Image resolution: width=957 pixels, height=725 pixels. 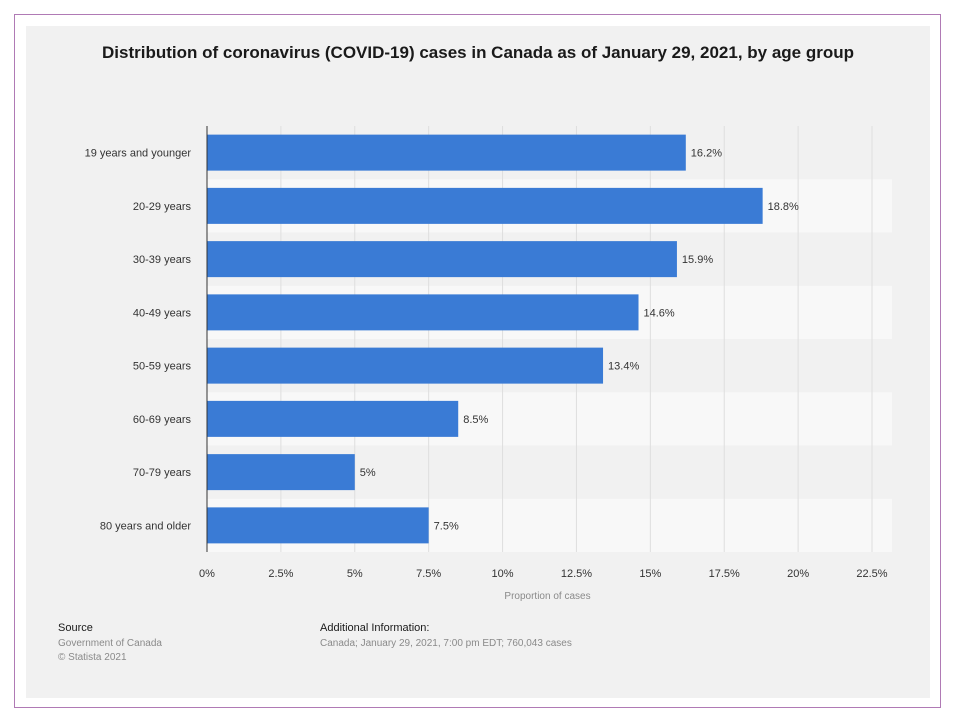 I want to click on x-tick-label: 22.5%, so click(x=871, y=574).